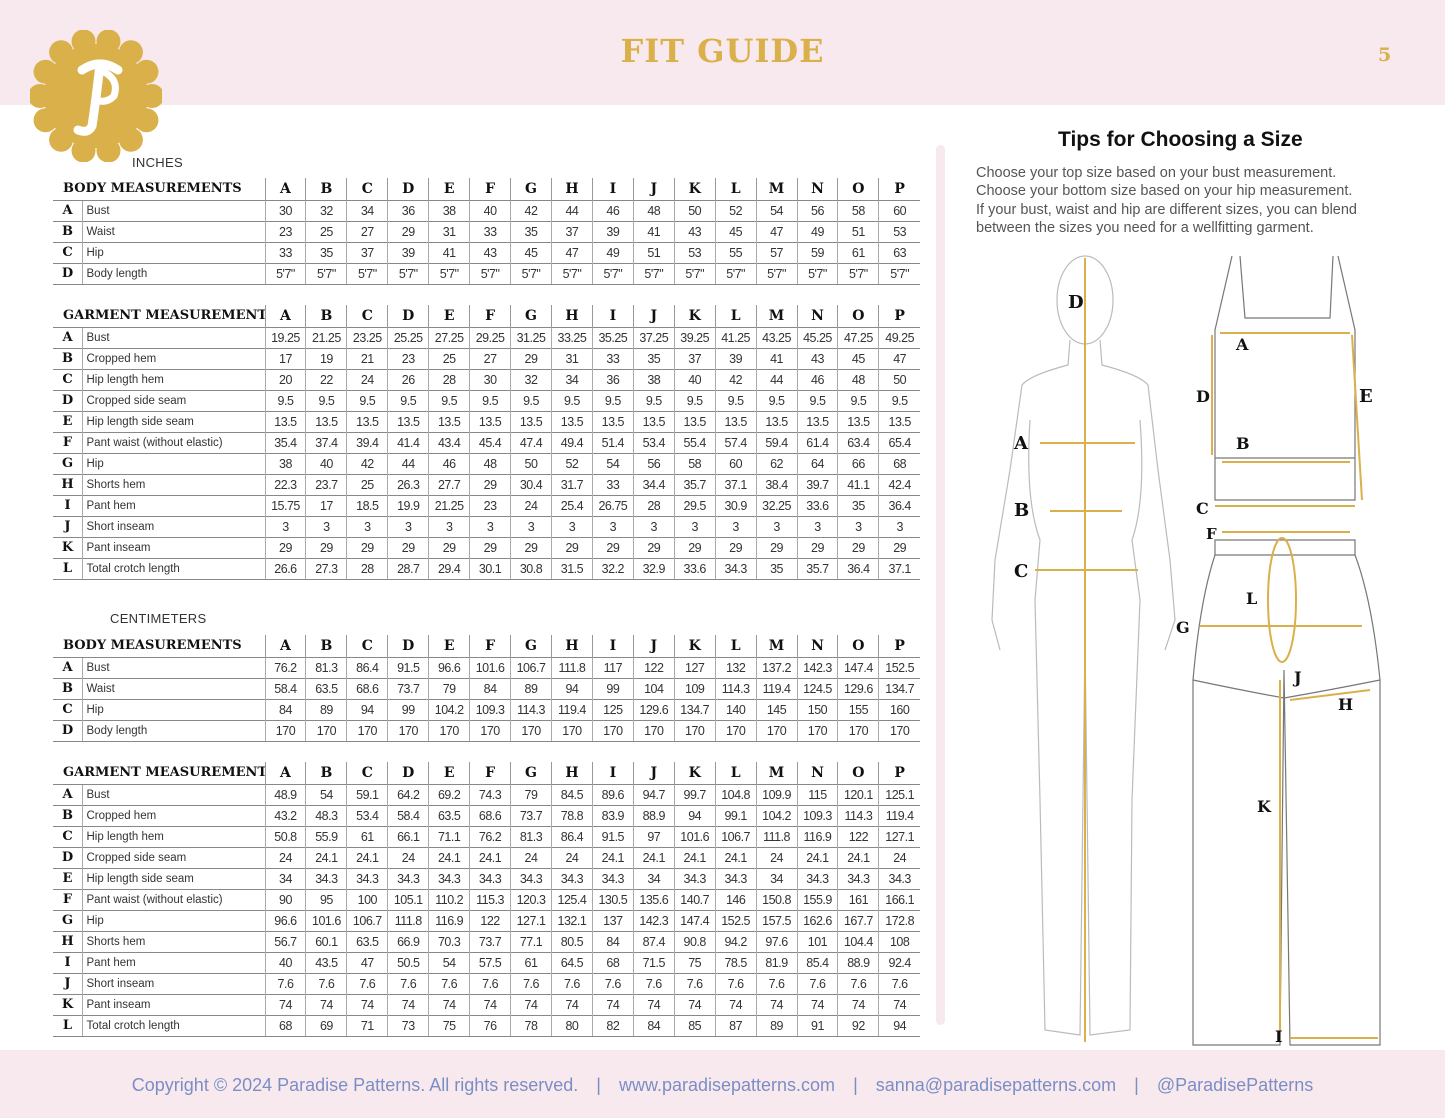 The height and width of the screenshot is (1118, 1445). I want to click on row-key: H, so click(67, 941).